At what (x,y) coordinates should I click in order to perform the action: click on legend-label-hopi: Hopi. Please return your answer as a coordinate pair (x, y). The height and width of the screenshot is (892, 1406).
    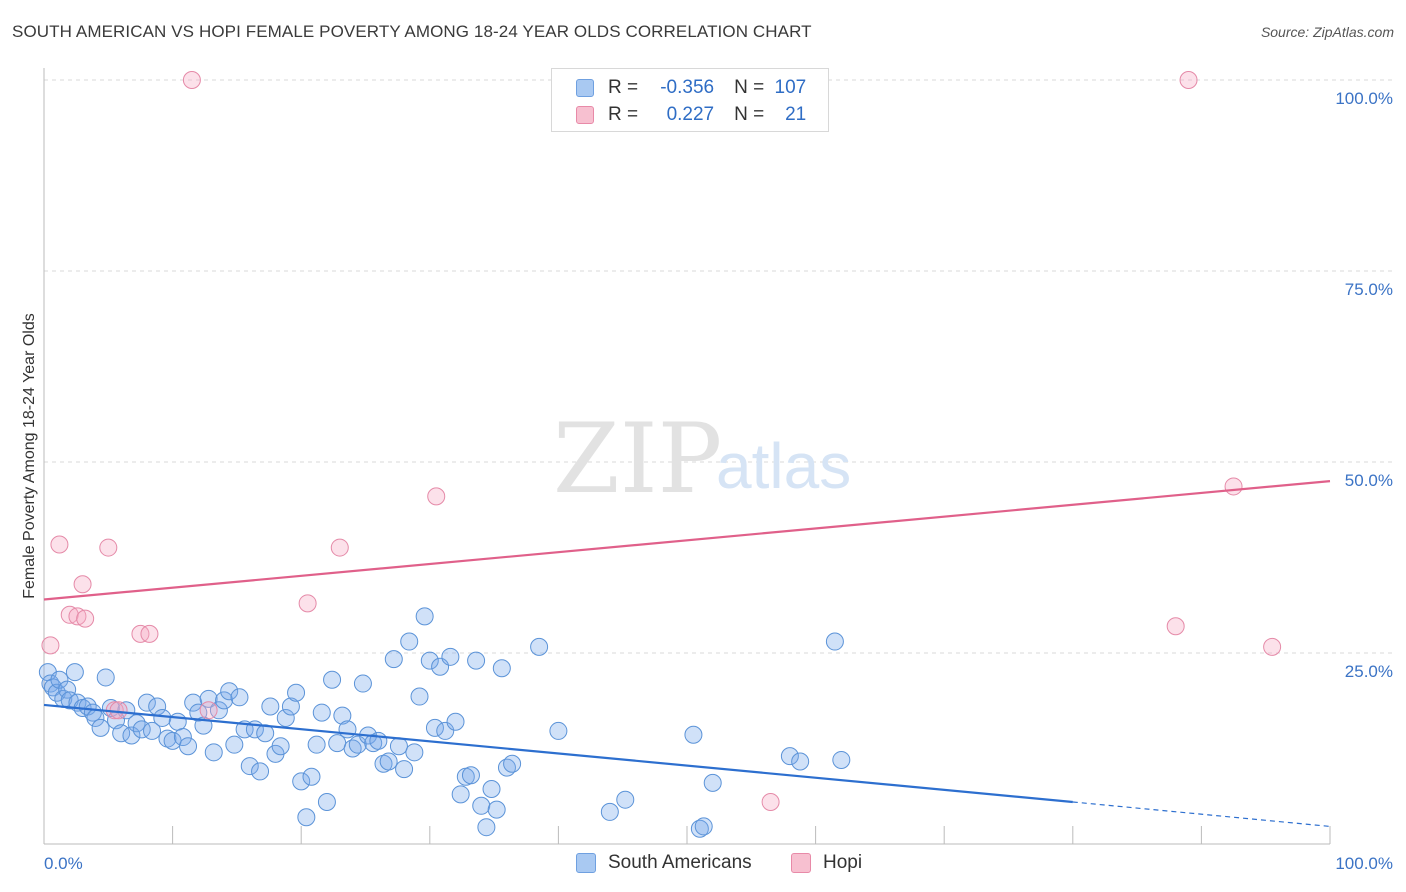
    Looking at the image, I should click on (843, 862).